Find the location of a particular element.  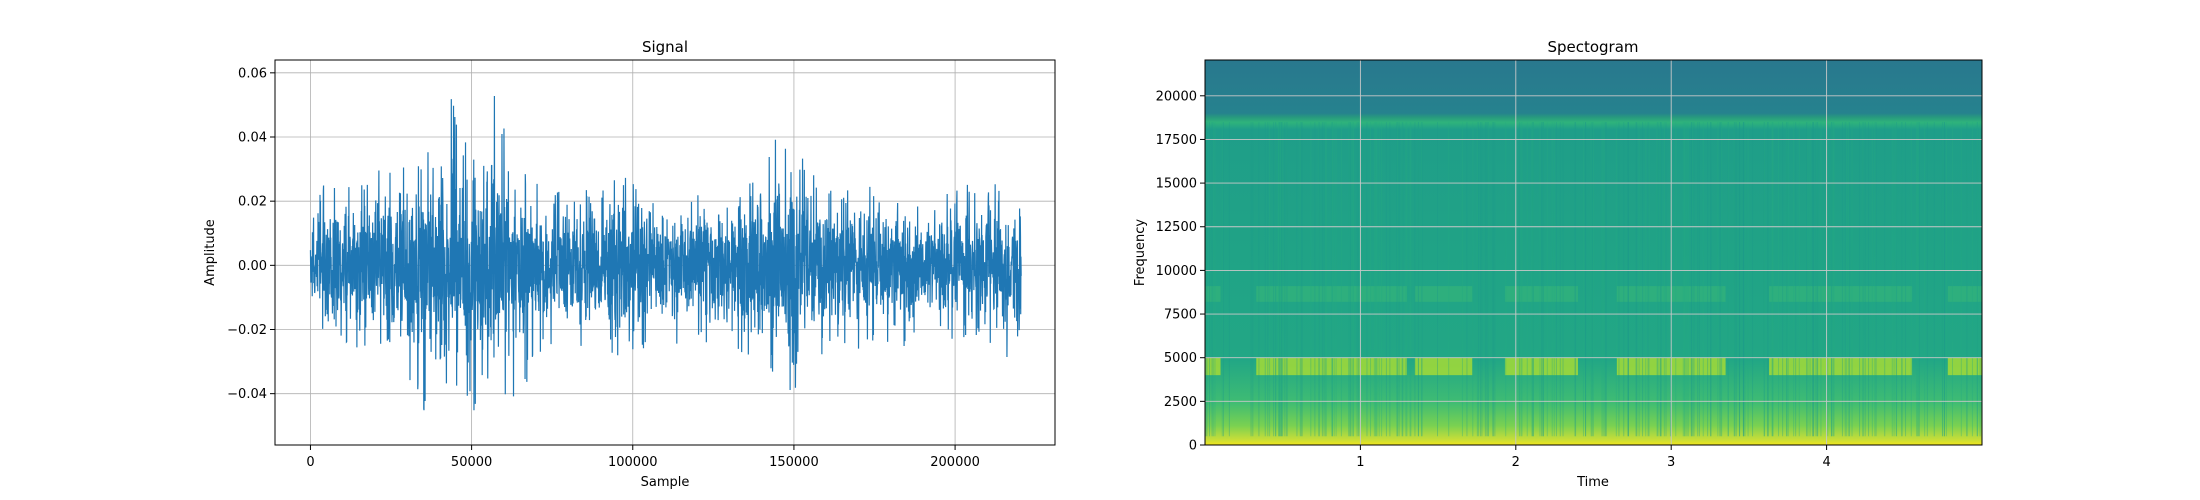

spectrogram-y-tick-label: 15000 is located at coordinates (1176, 184).